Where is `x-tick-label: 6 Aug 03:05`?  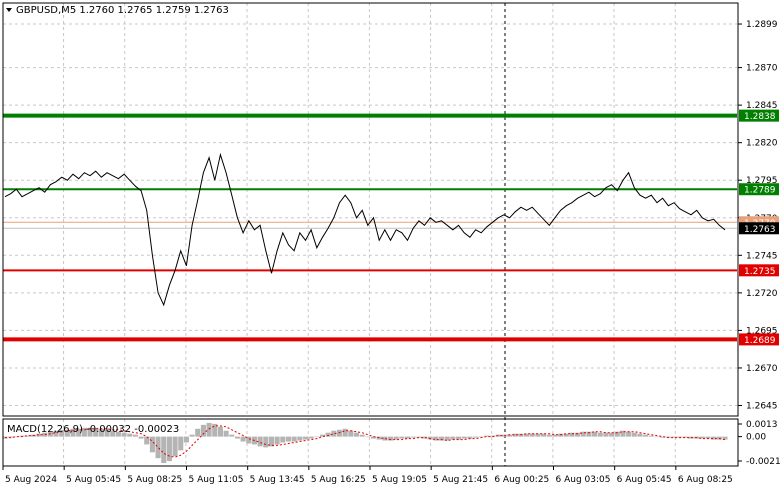 x-tick-label: 6 Aug 03:05 is located at coordinates (583, 480).